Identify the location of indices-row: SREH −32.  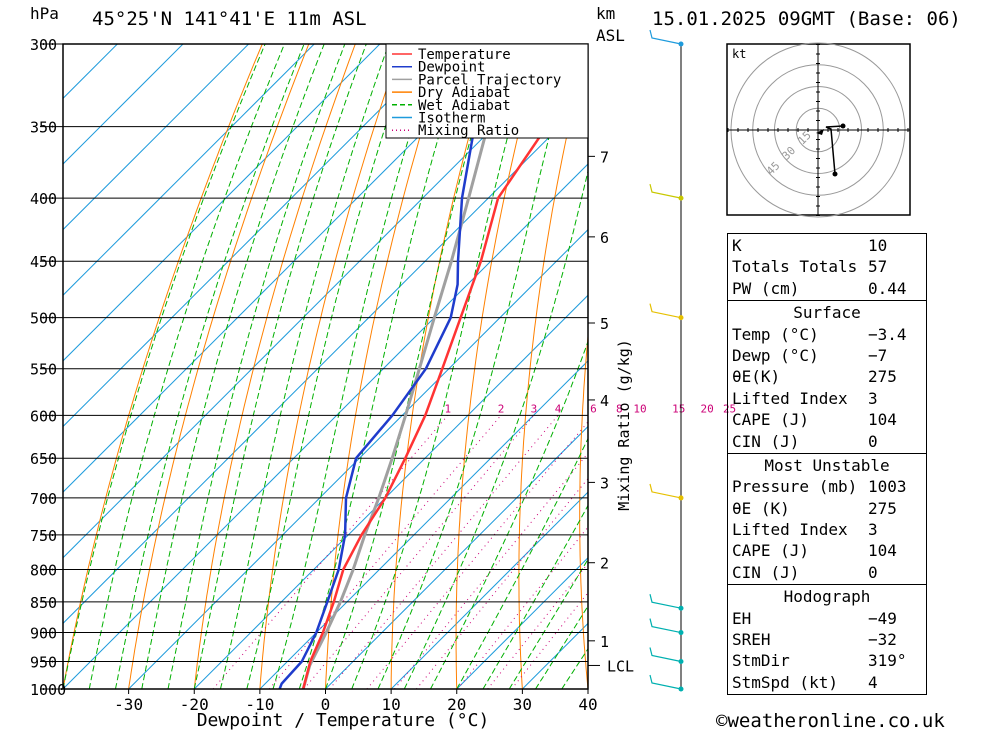
(827, 639).